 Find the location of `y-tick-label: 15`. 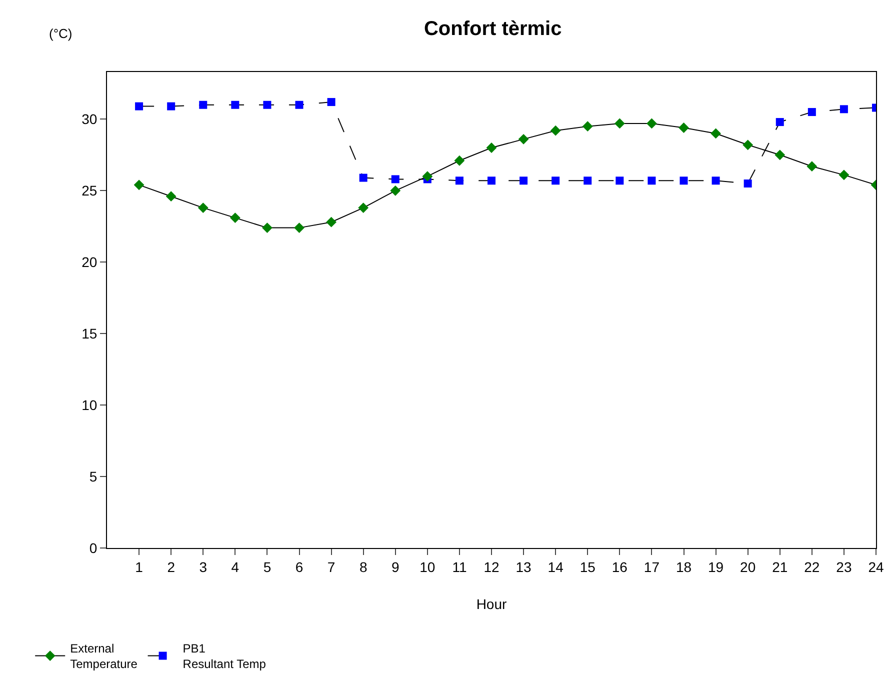

y-tick-label: 15 is located at coordinates (90, 333).